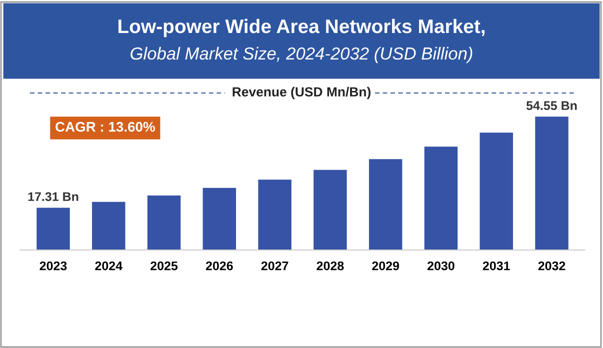 The height and width of the screenshot is (348, 603). What do you see at coordinates (301, 93) in the screenshot?
I see `y-axis-title: Revenue (USD Mn/Bn)` at bounding box center [301, 93].